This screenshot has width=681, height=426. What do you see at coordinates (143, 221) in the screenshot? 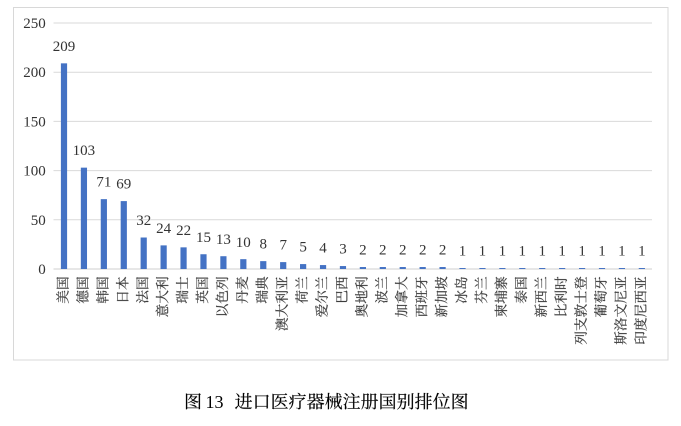
I see `svg-text: 32` at bounding box center [143, 221].